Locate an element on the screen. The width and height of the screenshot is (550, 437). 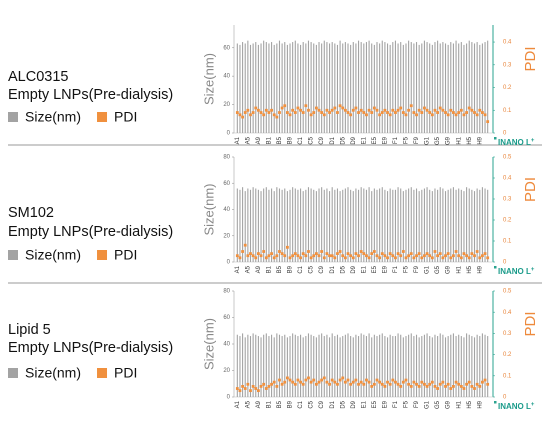
y-axis-label: Size(nm) is located at coordinates (208, 344).